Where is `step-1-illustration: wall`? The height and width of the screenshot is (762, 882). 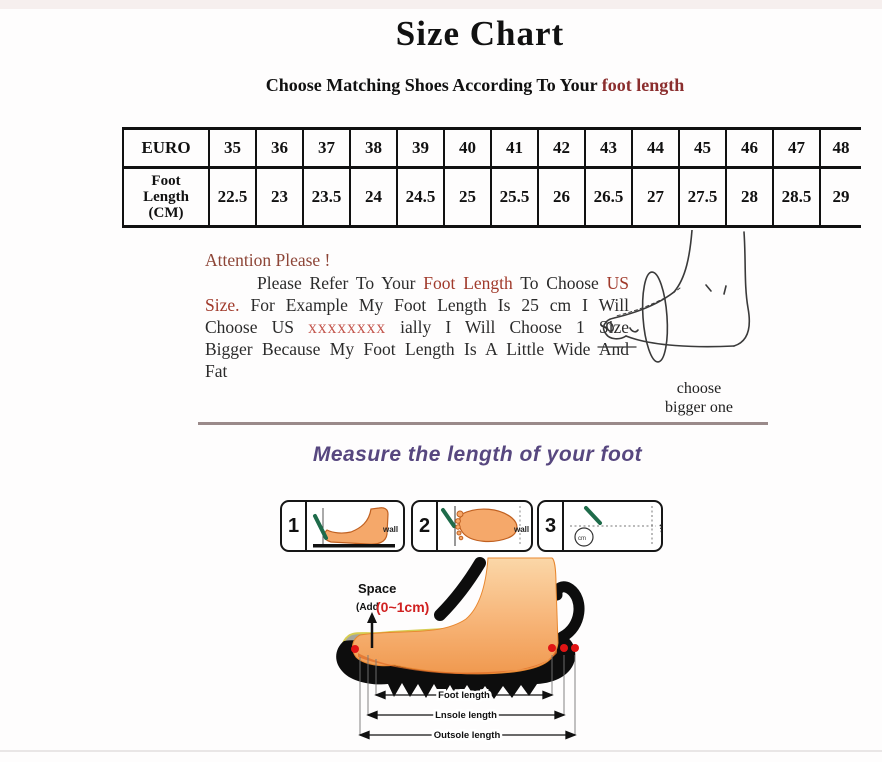
step-1-illustration: wall is located at coordinates (355, 526).